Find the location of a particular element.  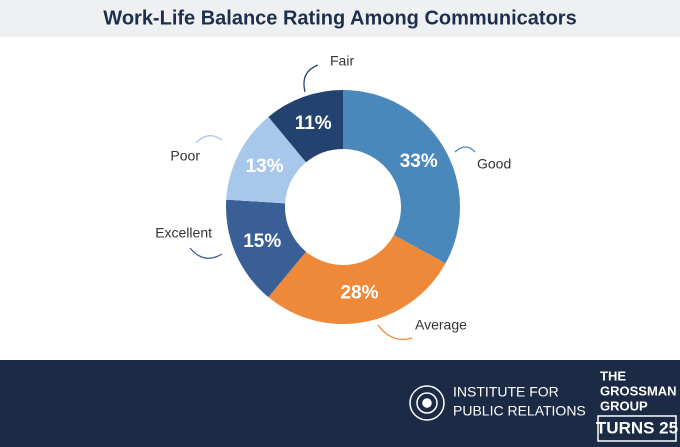

category-label: Average is located at coordinates (441, 325).